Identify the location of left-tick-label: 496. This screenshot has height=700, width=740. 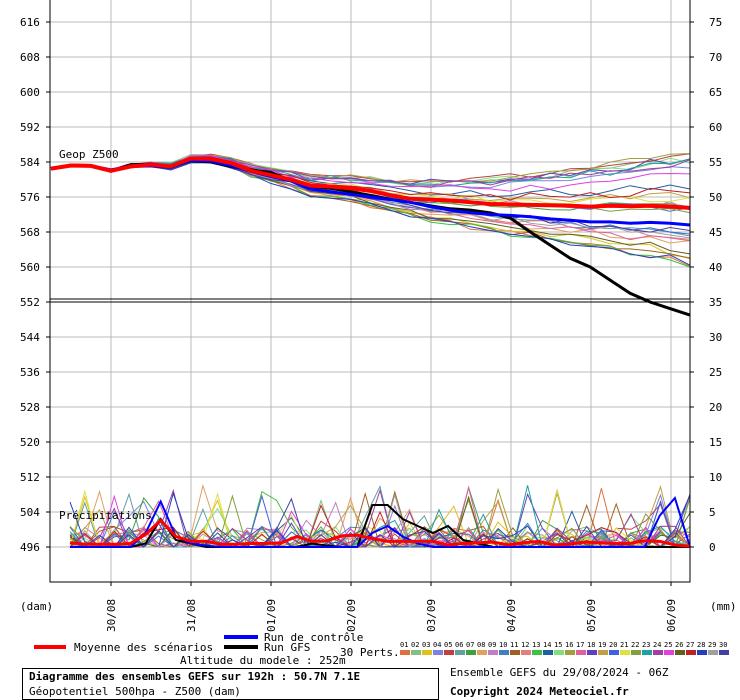
(30, 547).